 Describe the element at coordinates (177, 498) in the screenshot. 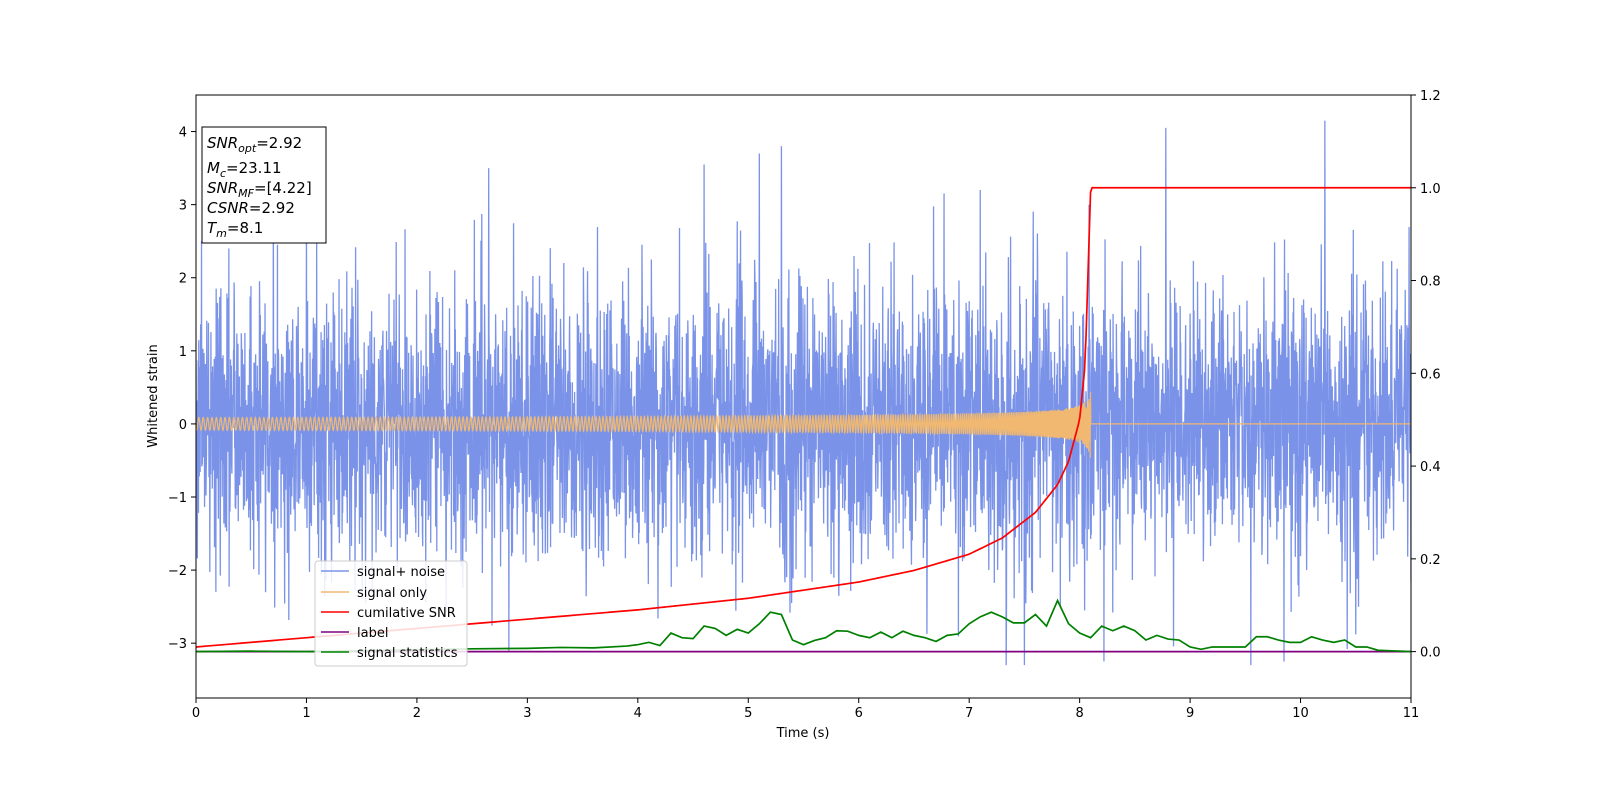

I see `y-tick-label: −1` at that location.